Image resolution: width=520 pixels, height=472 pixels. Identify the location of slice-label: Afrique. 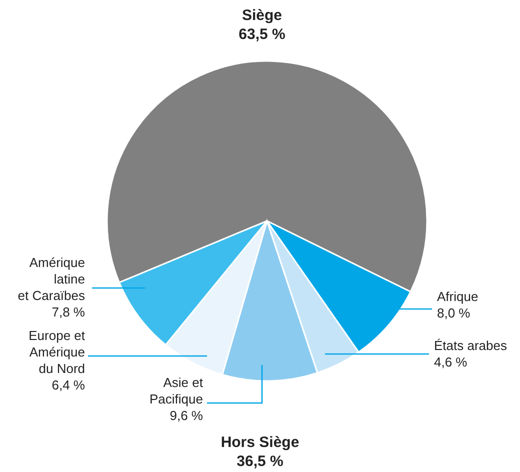
(457, 296).